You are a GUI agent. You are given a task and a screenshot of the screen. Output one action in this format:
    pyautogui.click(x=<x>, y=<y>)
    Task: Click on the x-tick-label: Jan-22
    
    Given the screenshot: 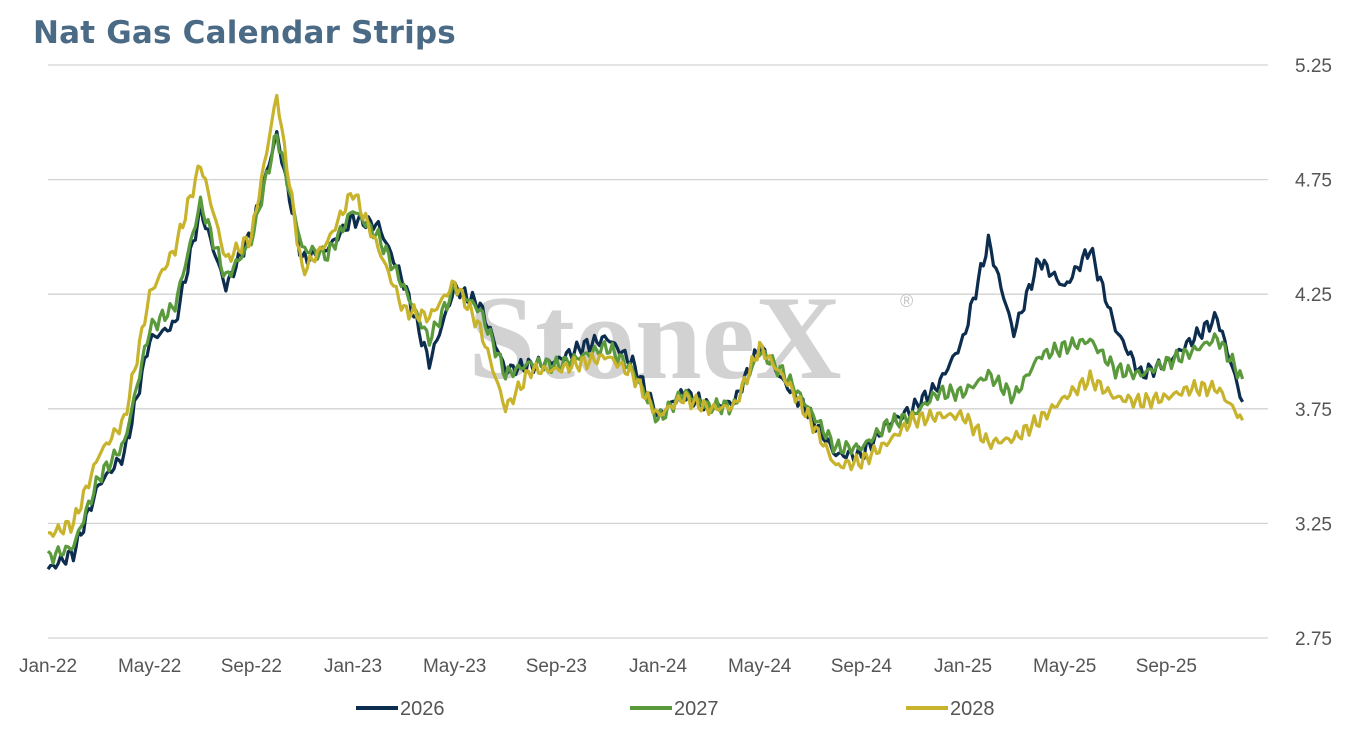 What is the action you would take?
    pyautogui.click(x=48, y=666)
    